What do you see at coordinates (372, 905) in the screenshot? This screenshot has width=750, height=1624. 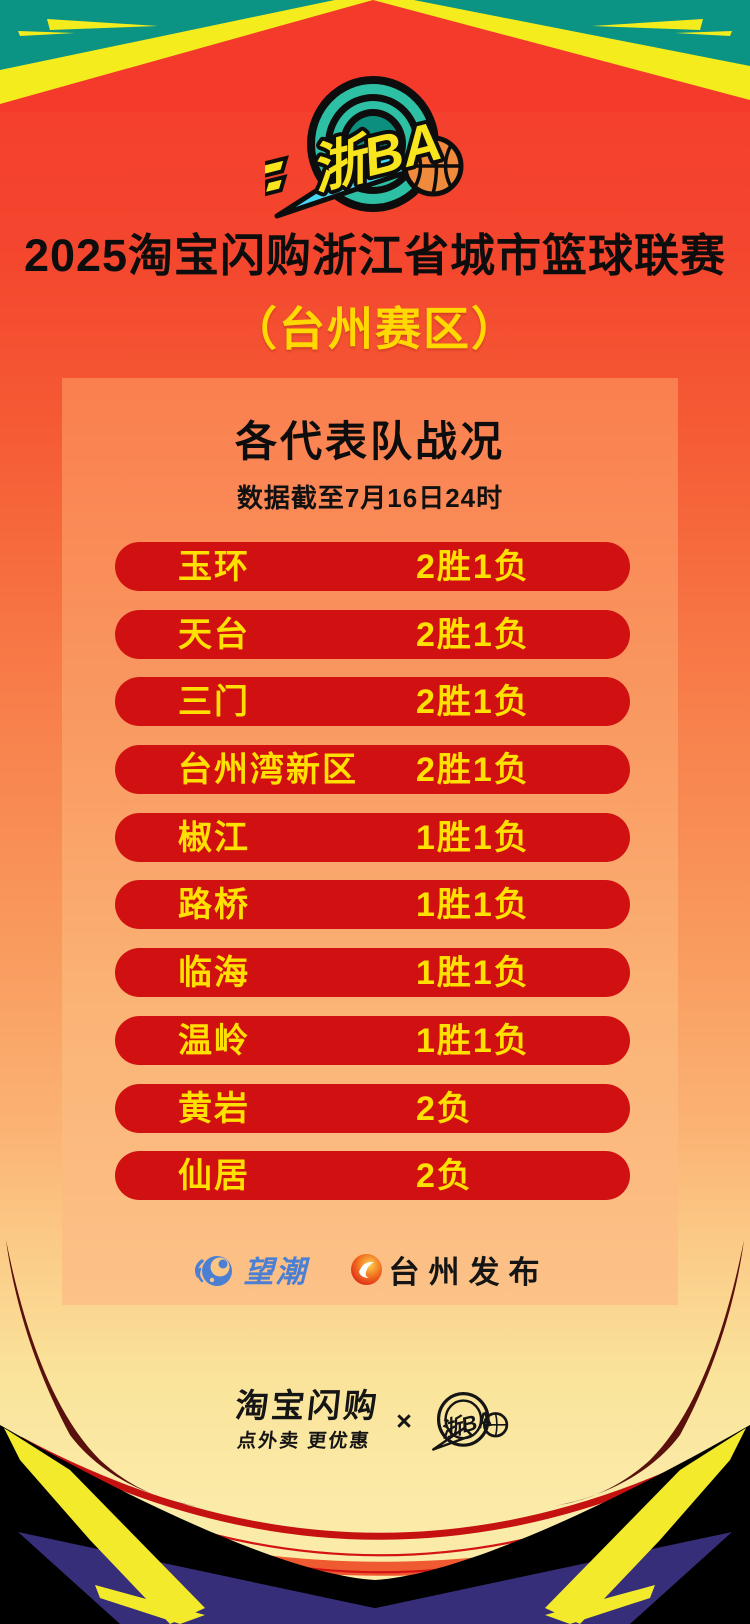 I see `table-row: 路桥 1胜1负` at bounding box center [372, 905].